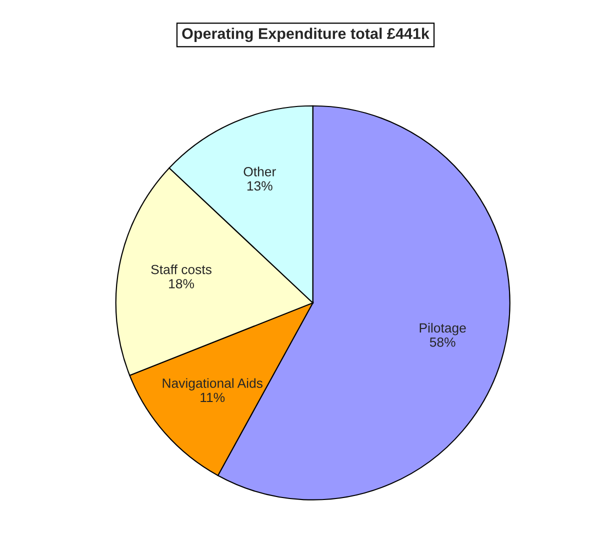  What do you see at coordinates (443, 329) in the screenshot?
I see `slice-label: Pilotage` at bounding box center [443, 329].